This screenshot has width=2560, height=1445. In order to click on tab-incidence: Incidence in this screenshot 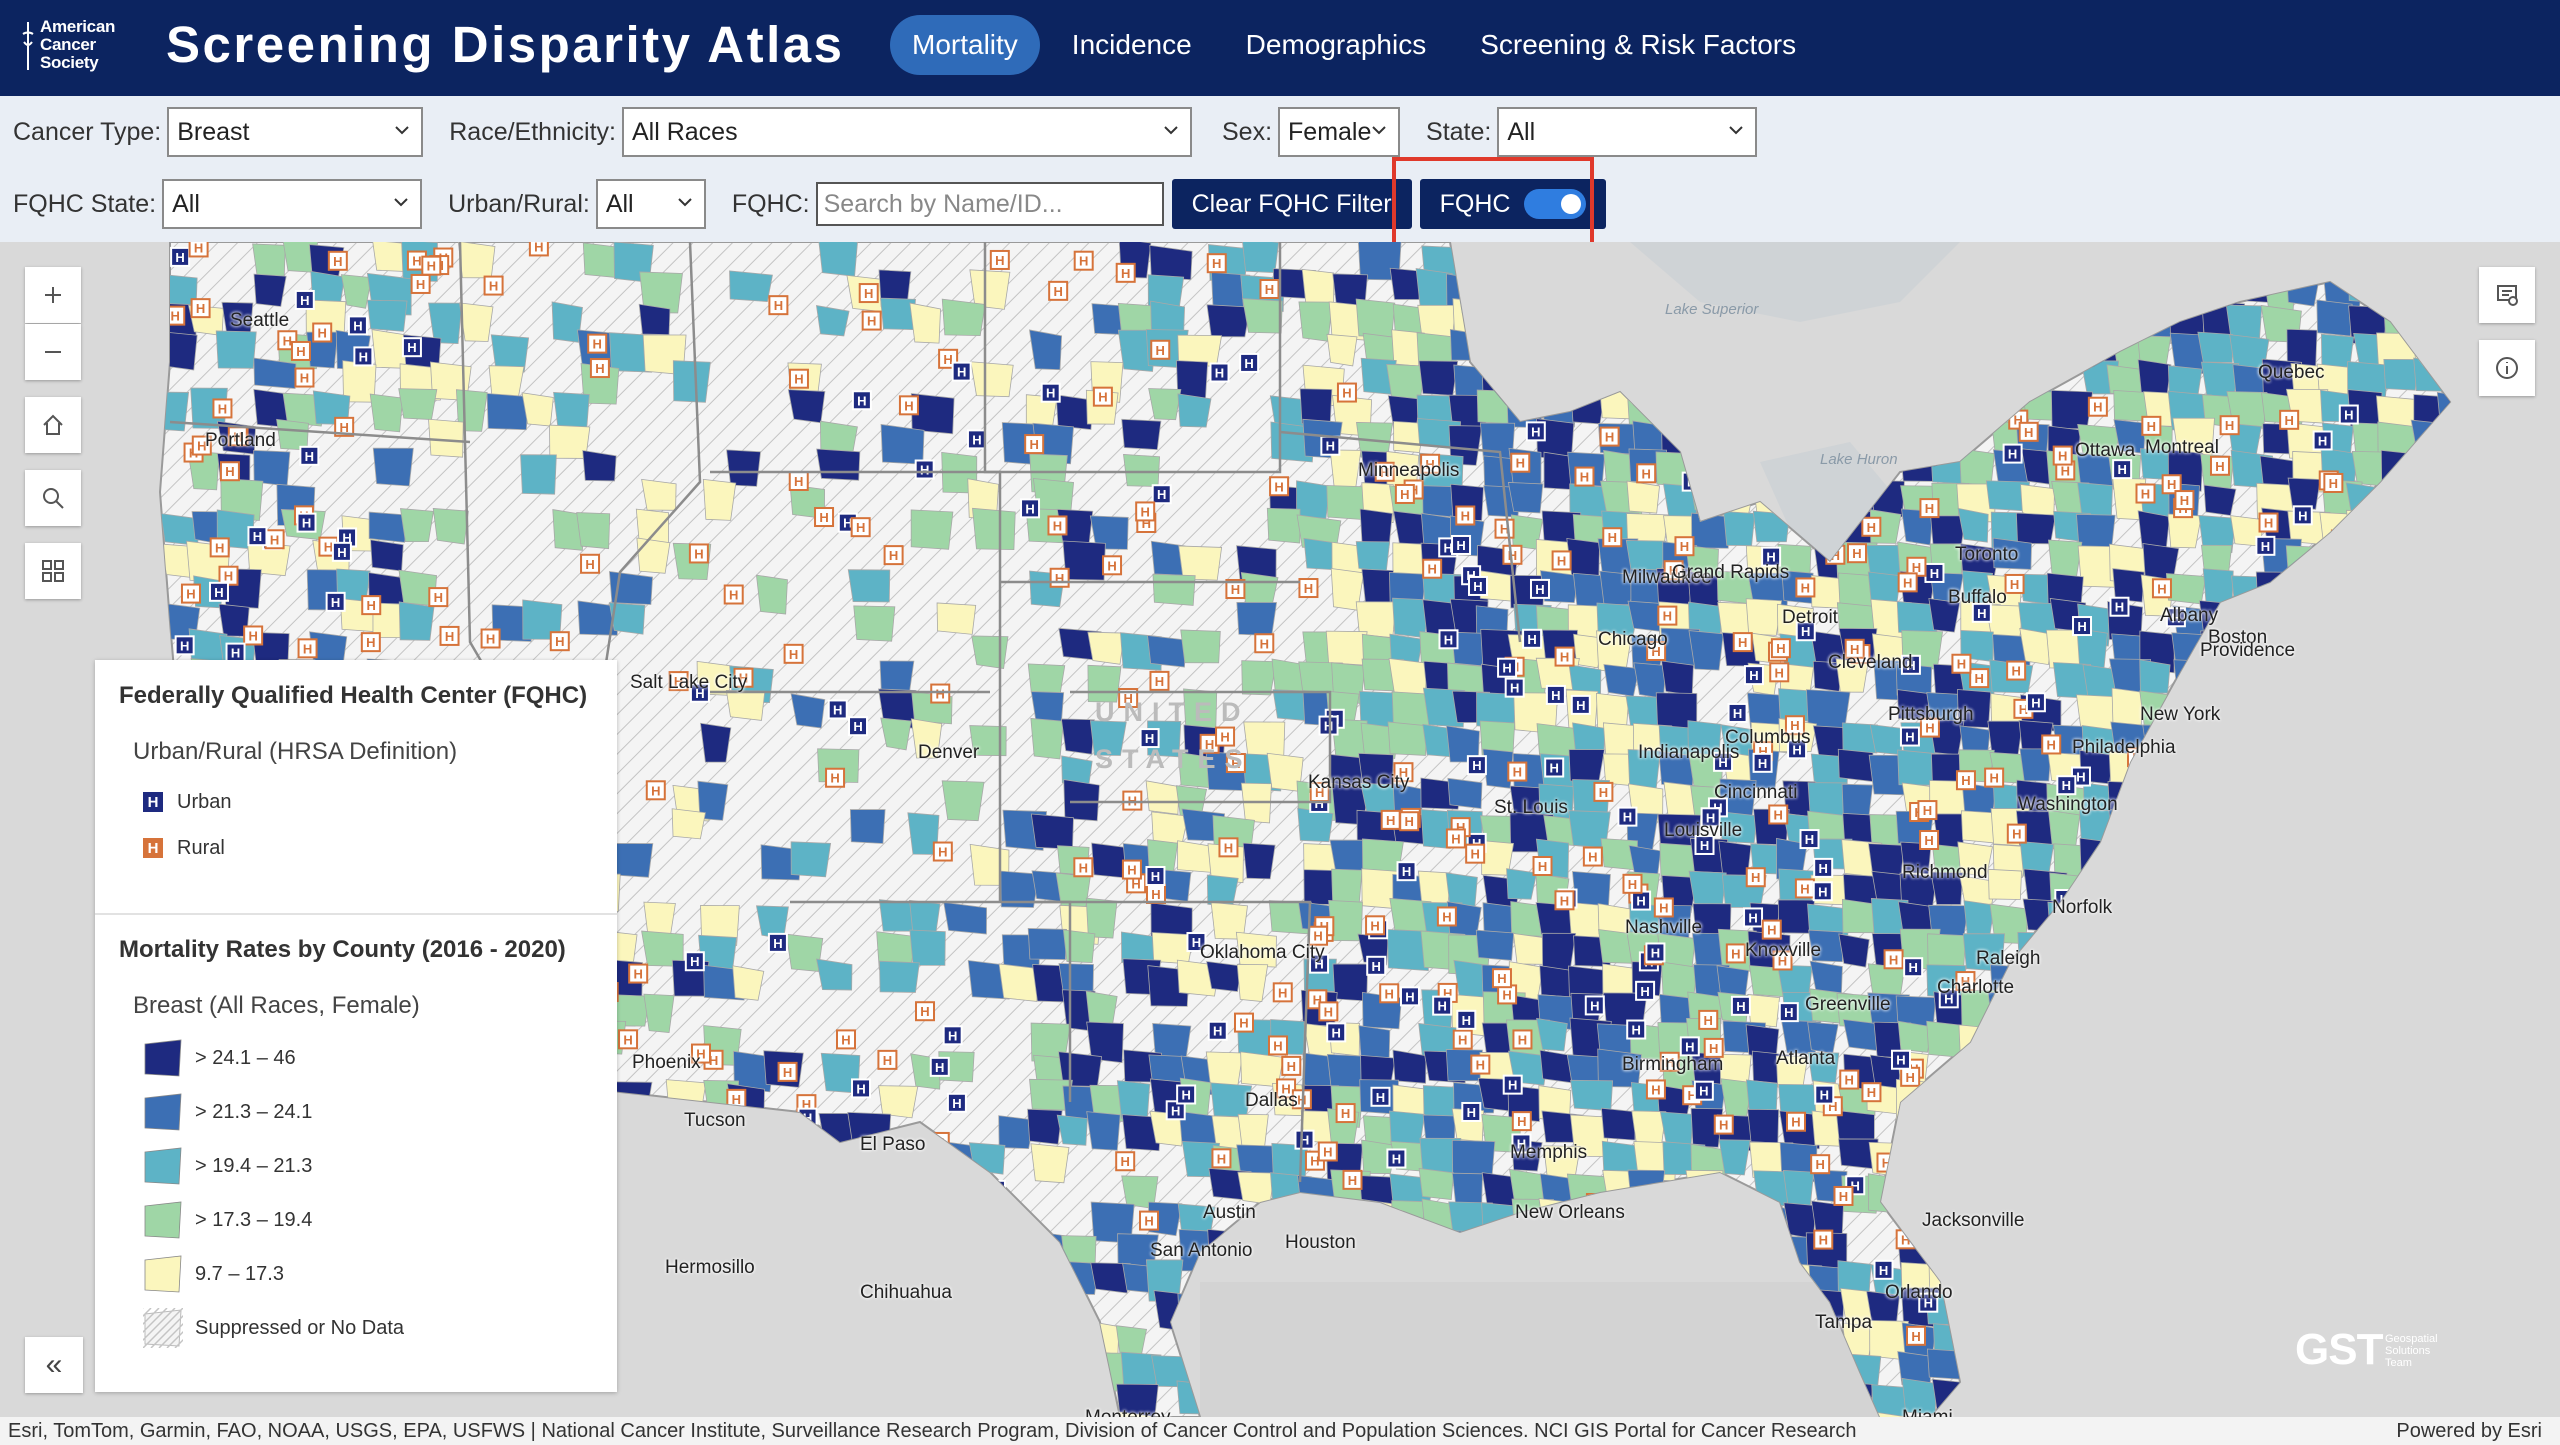, I will do `click(1131, 44)`.